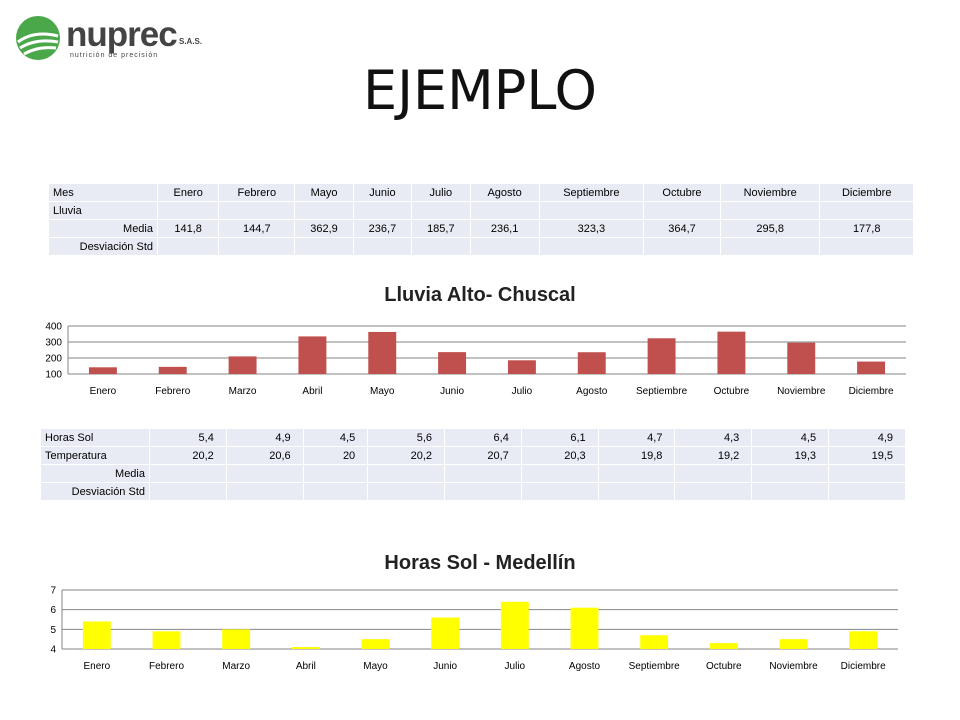 This screenshot has width=960, height=720. Describe the element at coordinates (53, 610) in the screenshot. I see `y-tick-label: 6` at that location.